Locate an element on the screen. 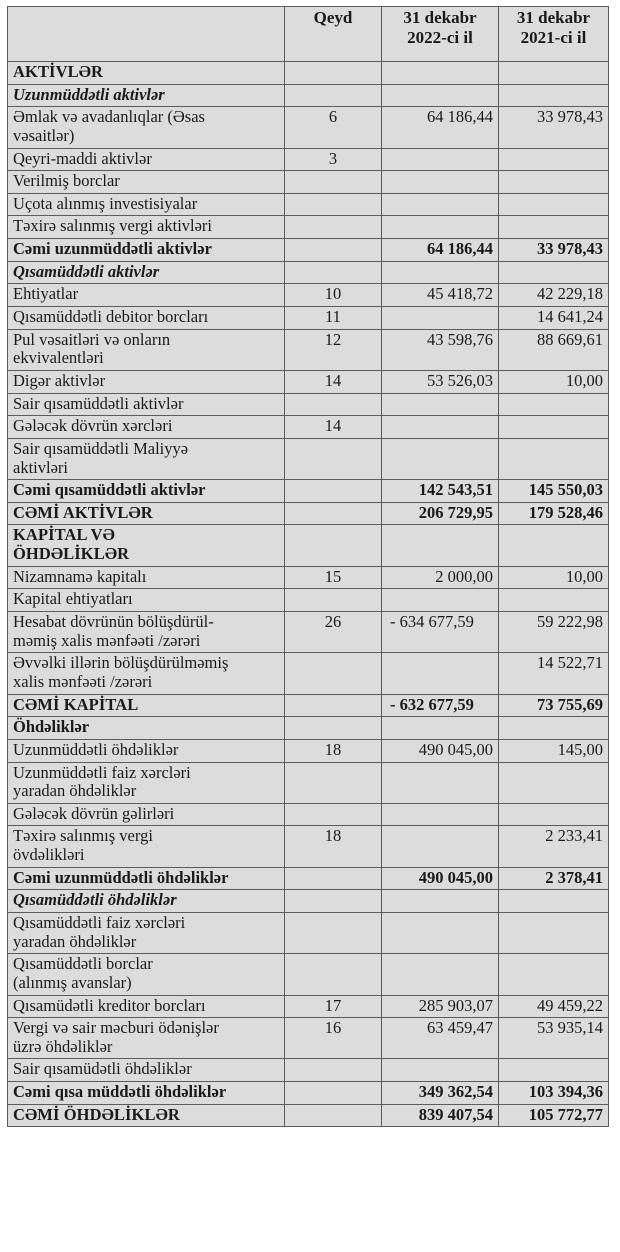  row-label-text: Kapital ehtiyatları is located at coordinates (73, 599).